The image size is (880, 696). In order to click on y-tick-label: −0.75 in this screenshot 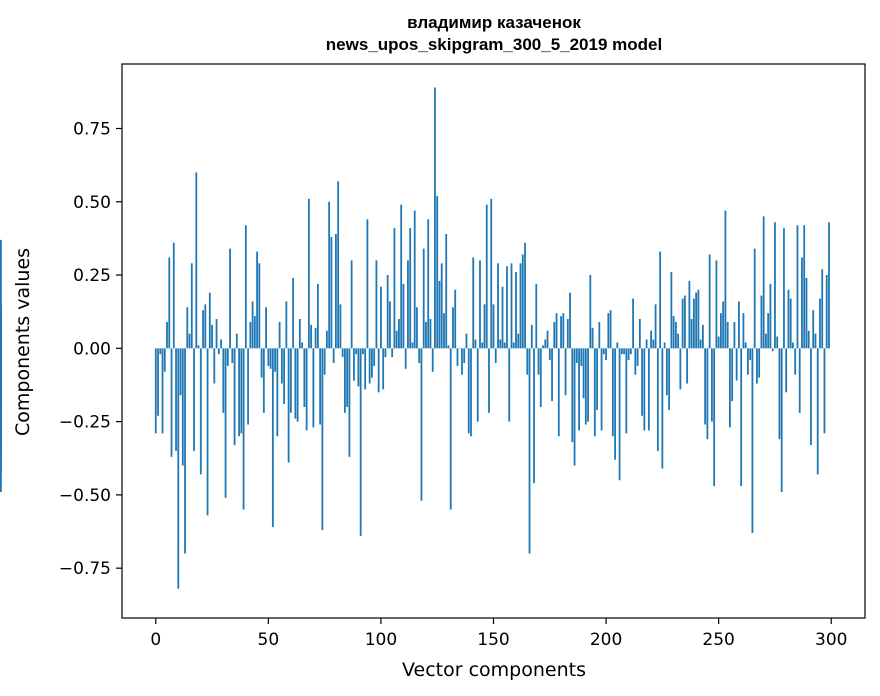, I will do `click(85, 569)`.